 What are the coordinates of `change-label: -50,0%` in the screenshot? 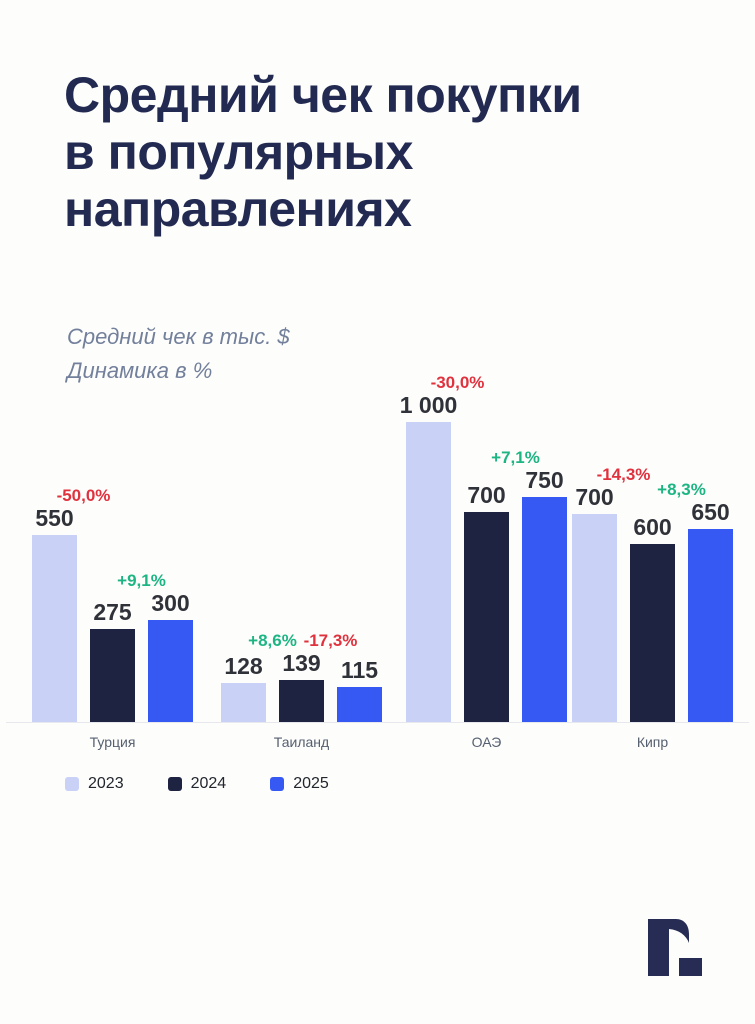 It's located at (83, 495).